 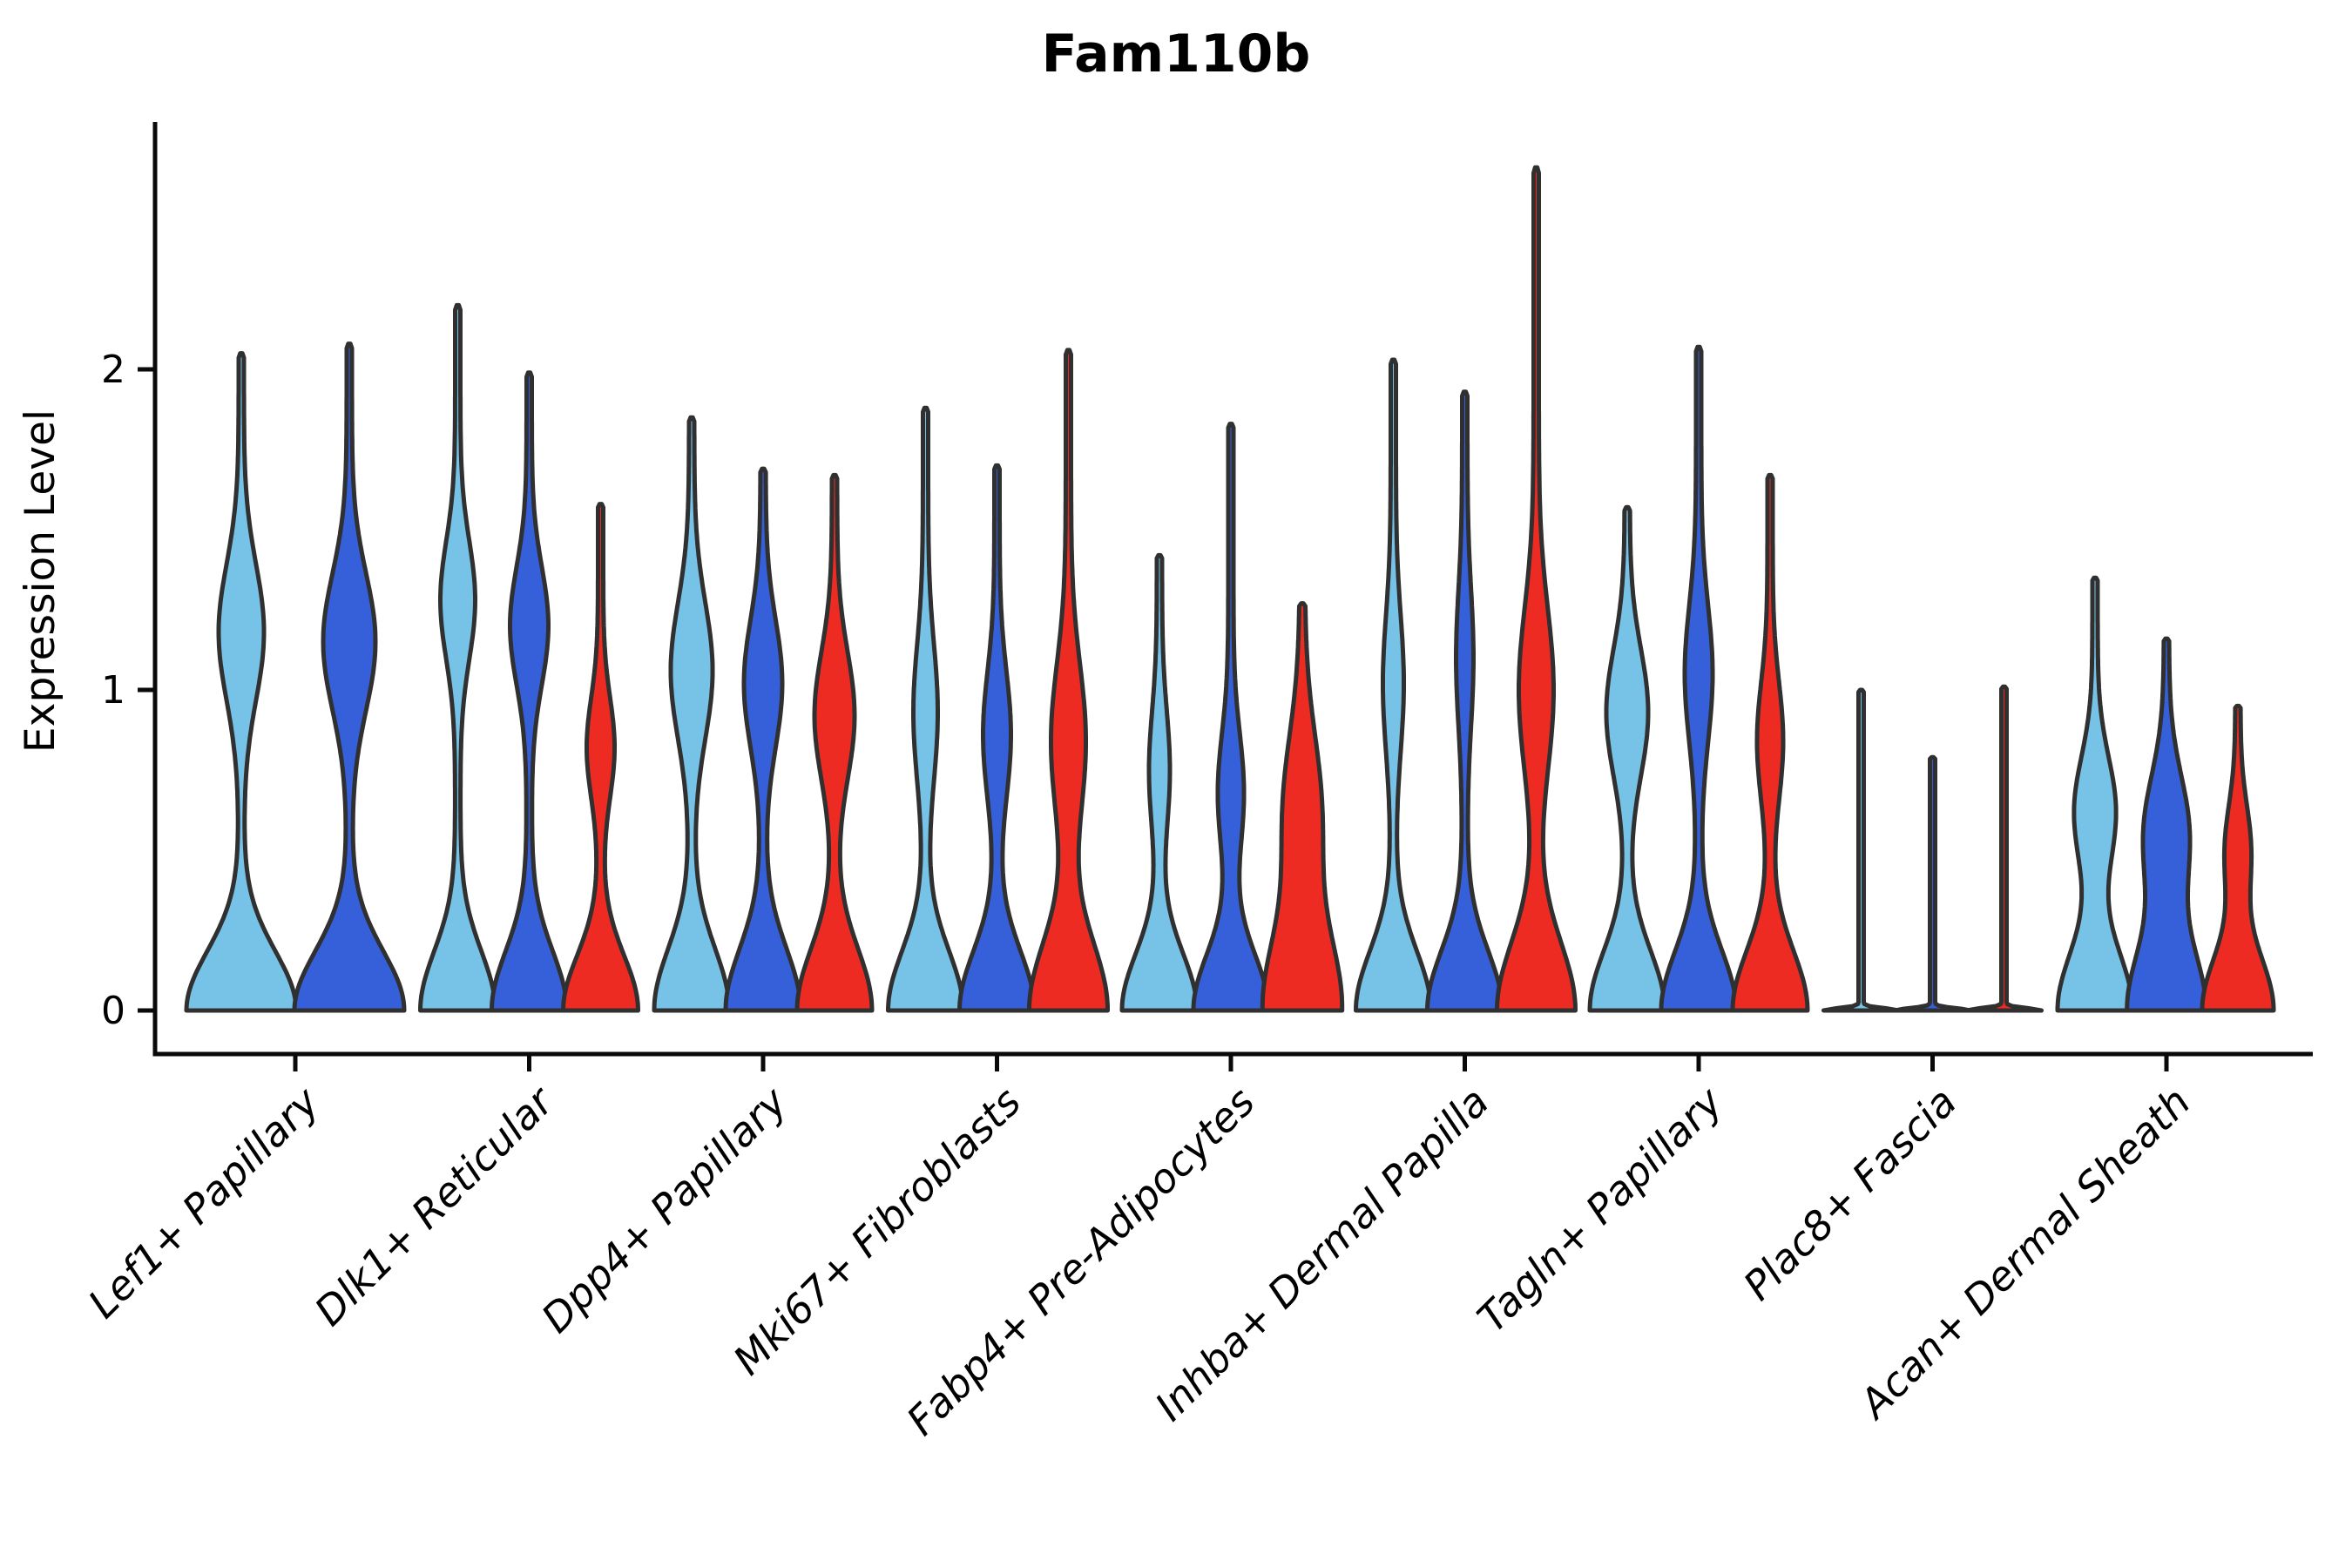 I want to click on violin-mki67-fibroblasts-dark_blue, so click(x=997, y=738).